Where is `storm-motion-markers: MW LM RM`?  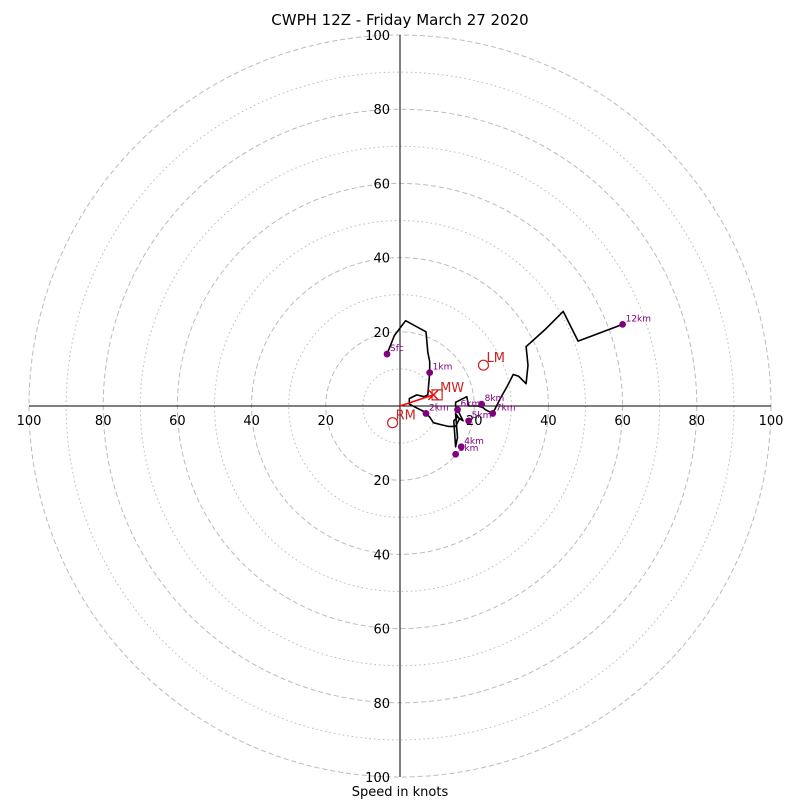 storm-motion-markers: MW LM RM is located at coordinates (445, 390).